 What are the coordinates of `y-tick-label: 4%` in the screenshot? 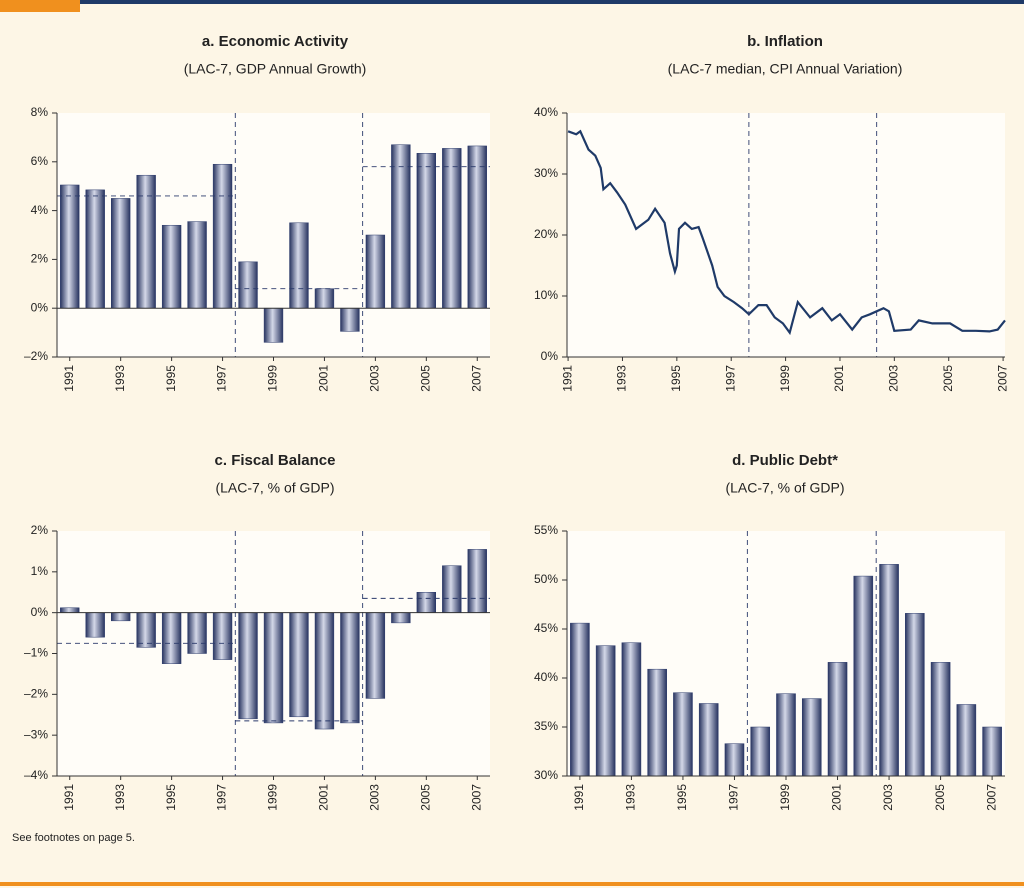 It's located at (40, 210).